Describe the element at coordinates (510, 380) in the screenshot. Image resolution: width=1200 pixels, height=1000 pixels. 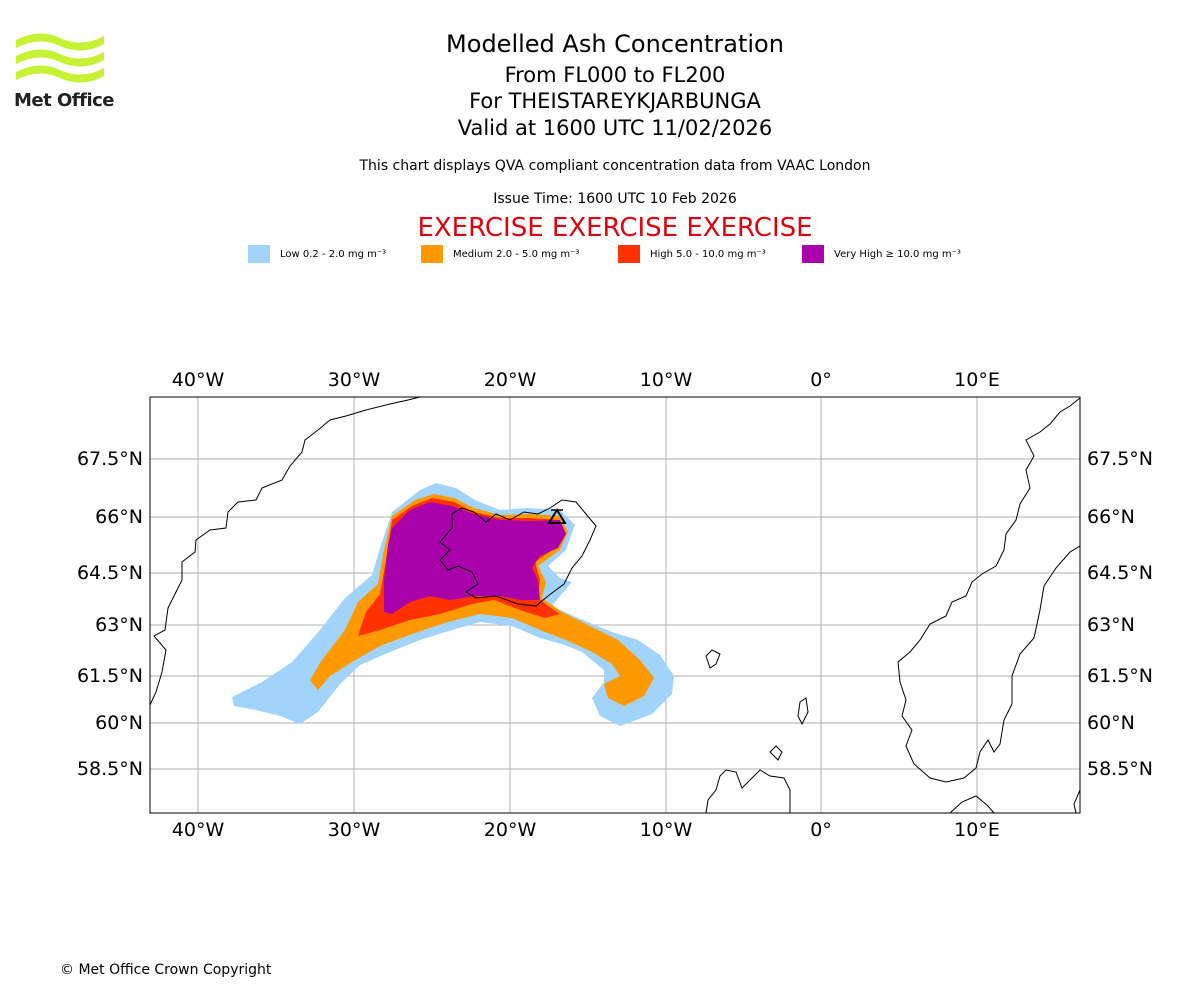
I see `lon-label-top-3: 20°W` at that location.